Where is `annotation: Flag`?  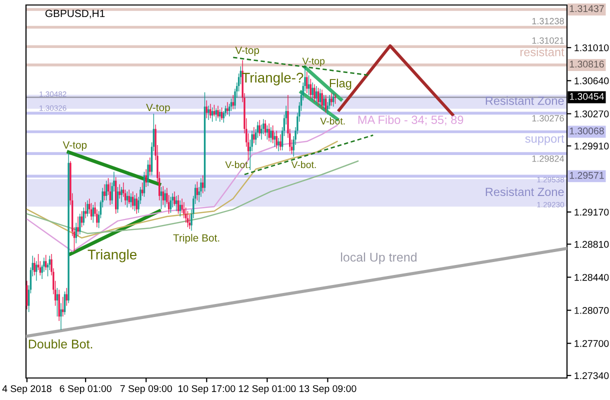 annotation: Flag is located at coordinates (341, 84).